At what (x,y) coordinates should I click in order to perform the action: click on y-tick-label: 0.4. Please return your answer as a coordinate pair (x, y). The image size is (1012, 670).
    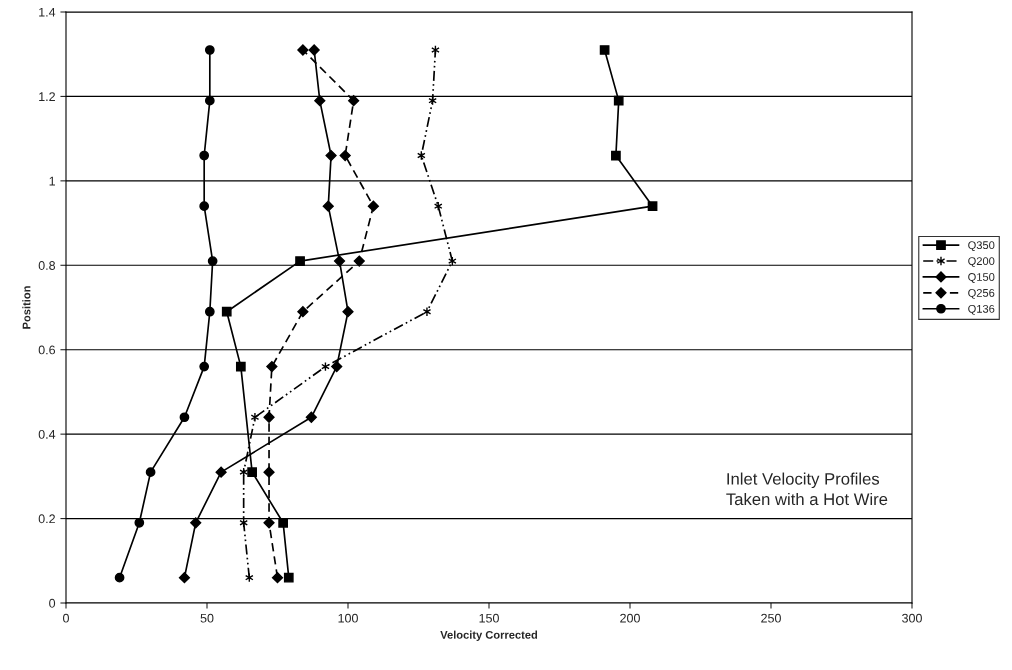
    Looking at the image, I should click on (47, 434).